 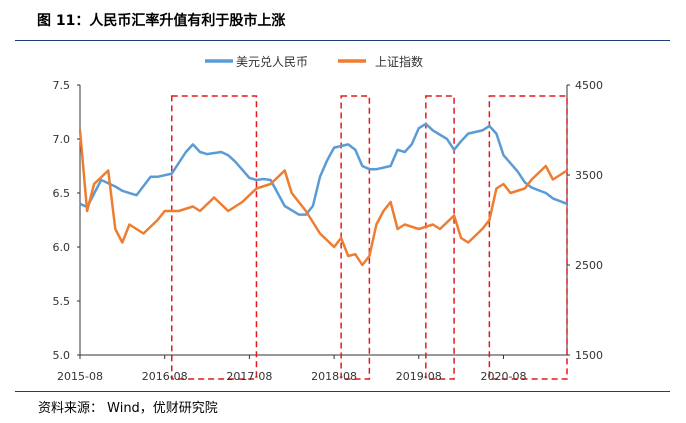 What do you see at coordinates (62, 193) in the screenshot?
I see `left-tick-label: 6.5` at bounding box center [62, 193].